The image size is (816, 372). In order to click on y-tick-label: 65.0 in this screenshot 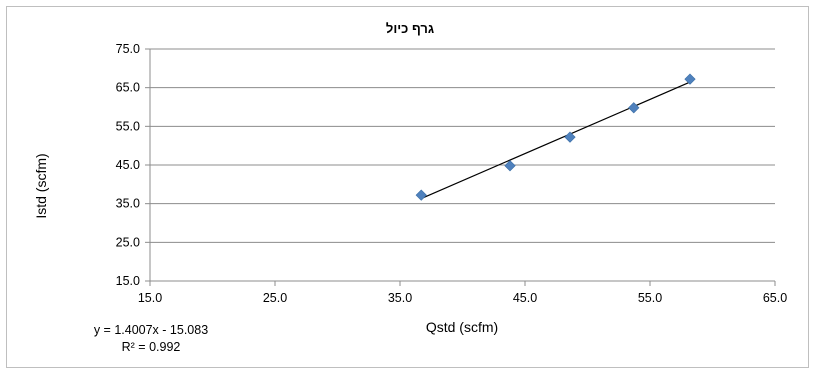, I will do `click(128, 88)`.